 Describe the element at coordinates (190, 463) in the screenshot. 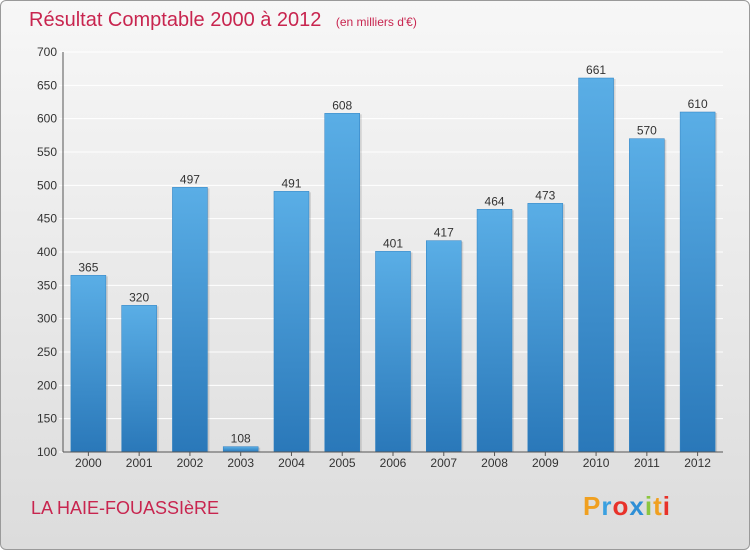

I see `x-tick-label-2002: 2002` at that location.